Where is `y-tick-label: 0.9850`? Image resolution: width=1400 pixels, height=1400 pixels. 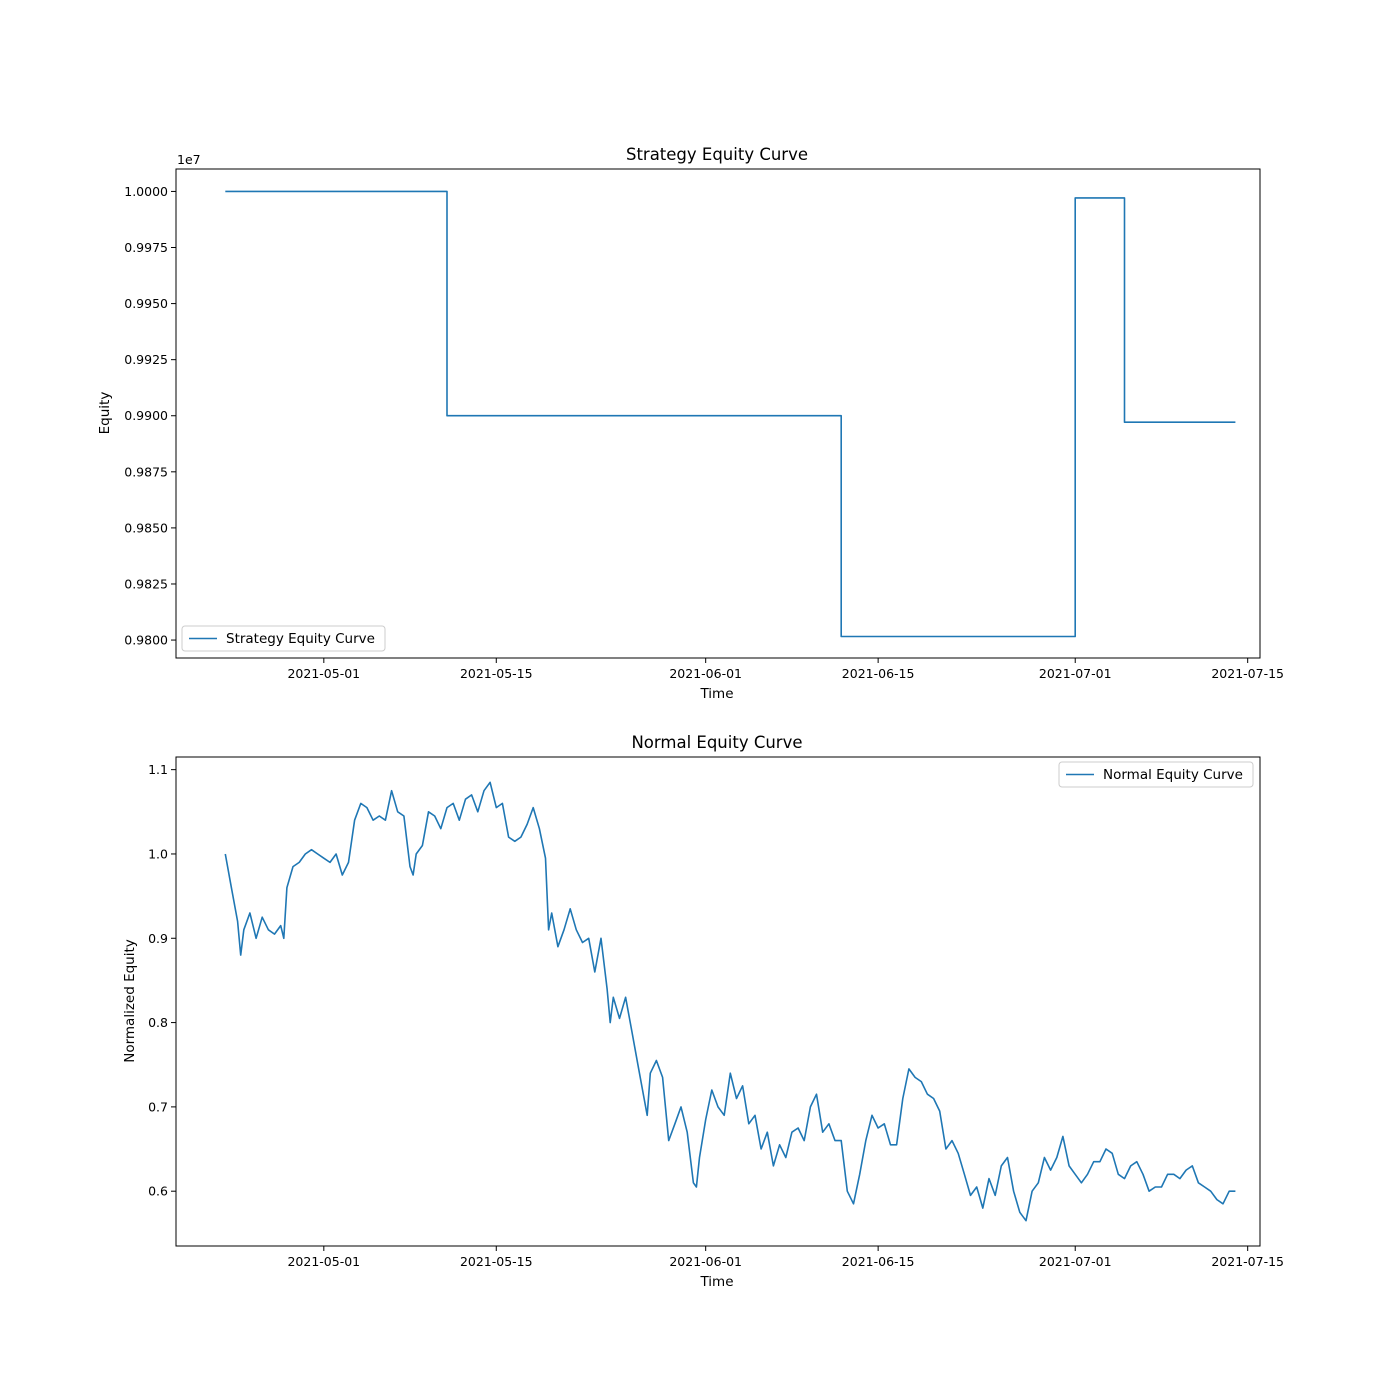 y-tick-label: 0.9850 is located at coordinates (146, 527).